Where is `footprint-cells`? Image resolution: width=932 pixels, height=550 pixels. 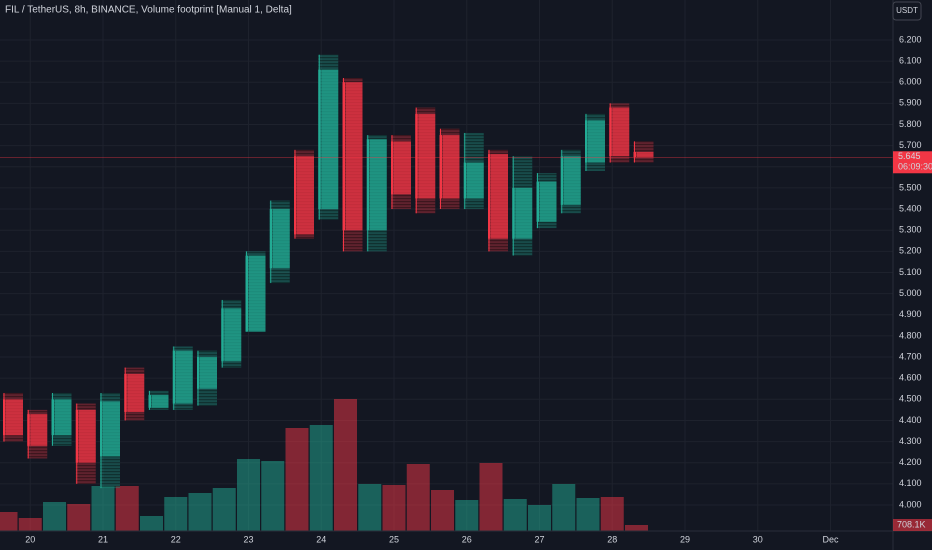
footprint-cells is located at coordinates (643, 152).